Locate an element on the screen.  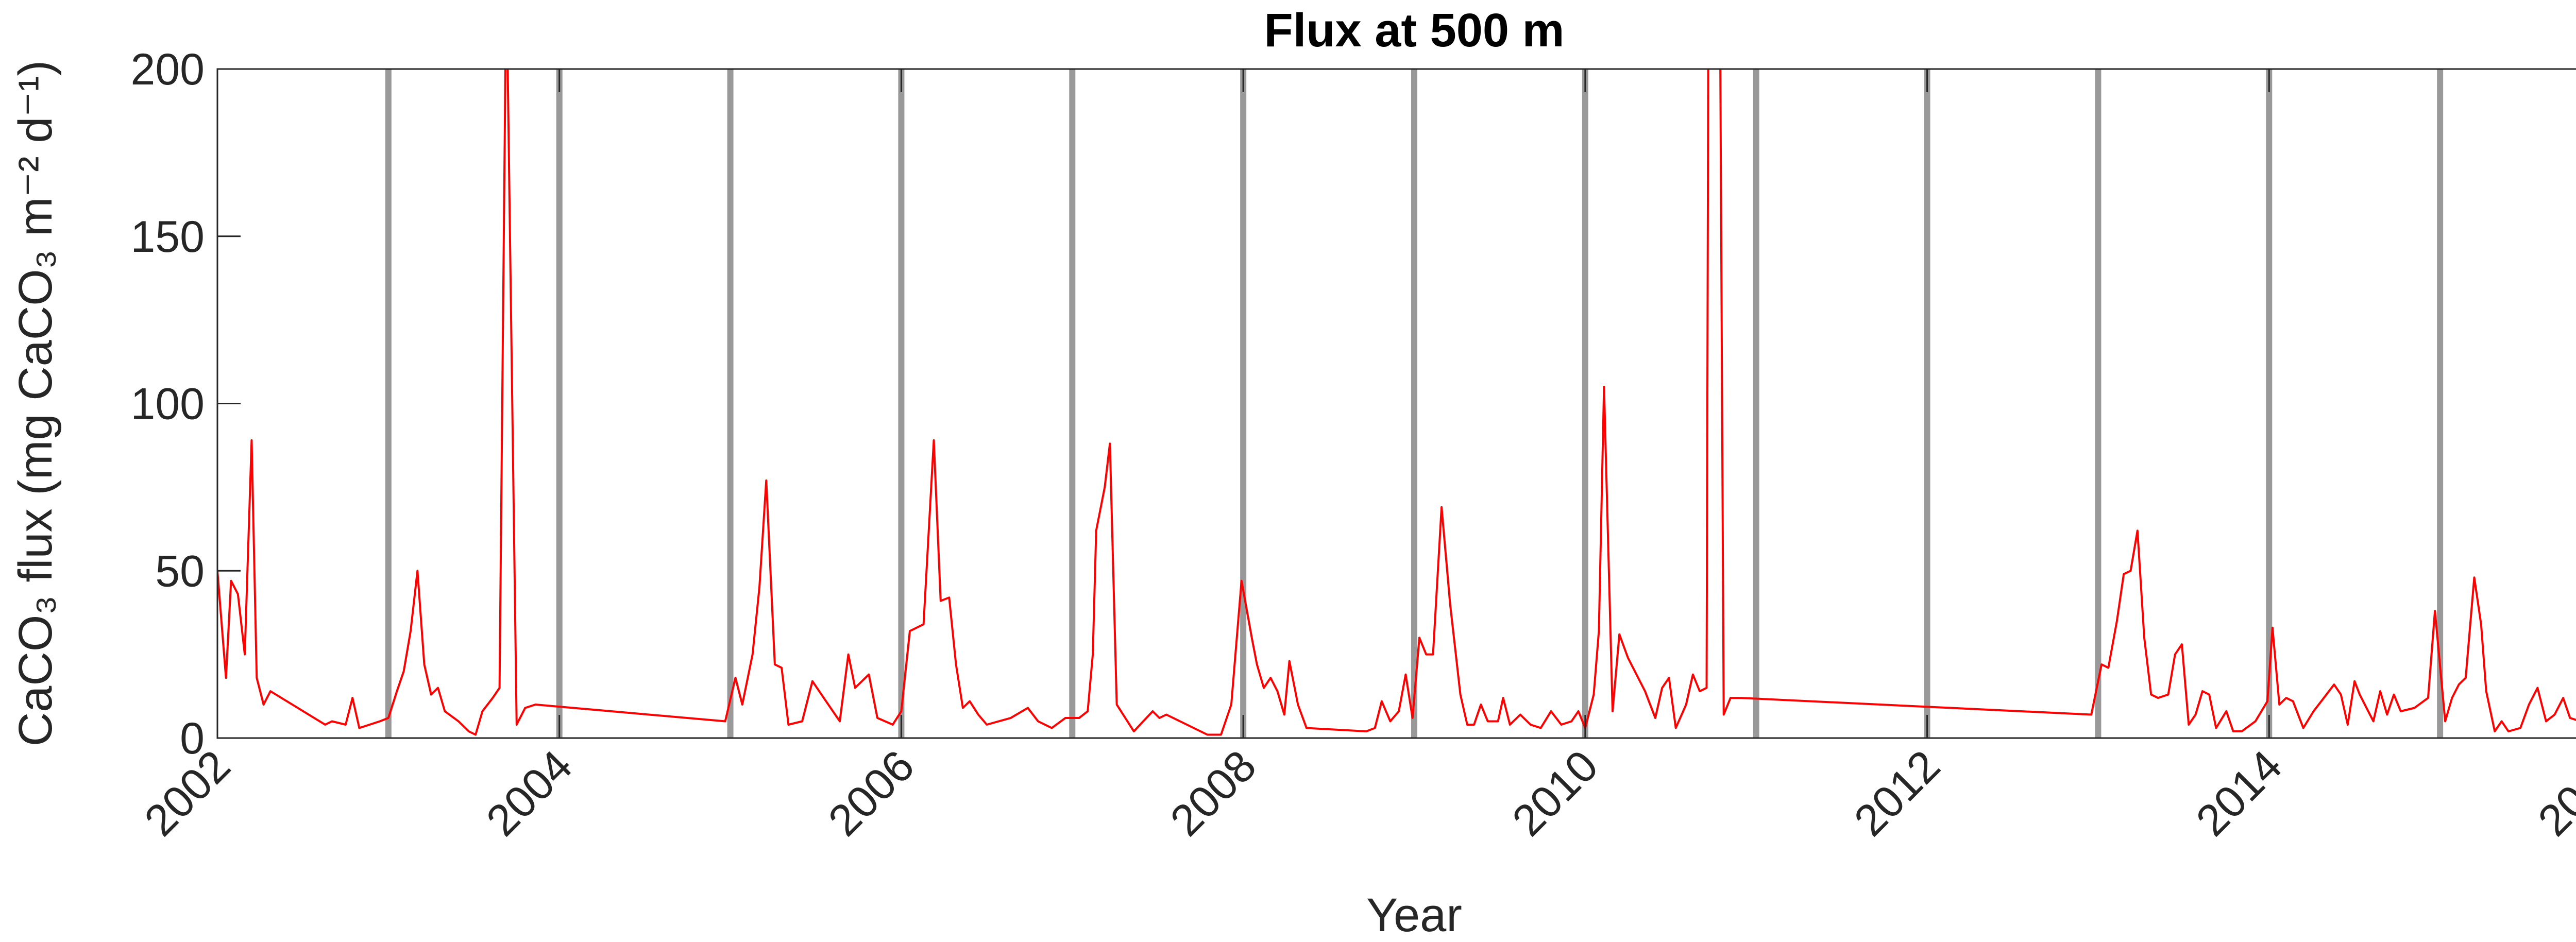
x-axis-label: Year is located at coordinates (1414, 915).